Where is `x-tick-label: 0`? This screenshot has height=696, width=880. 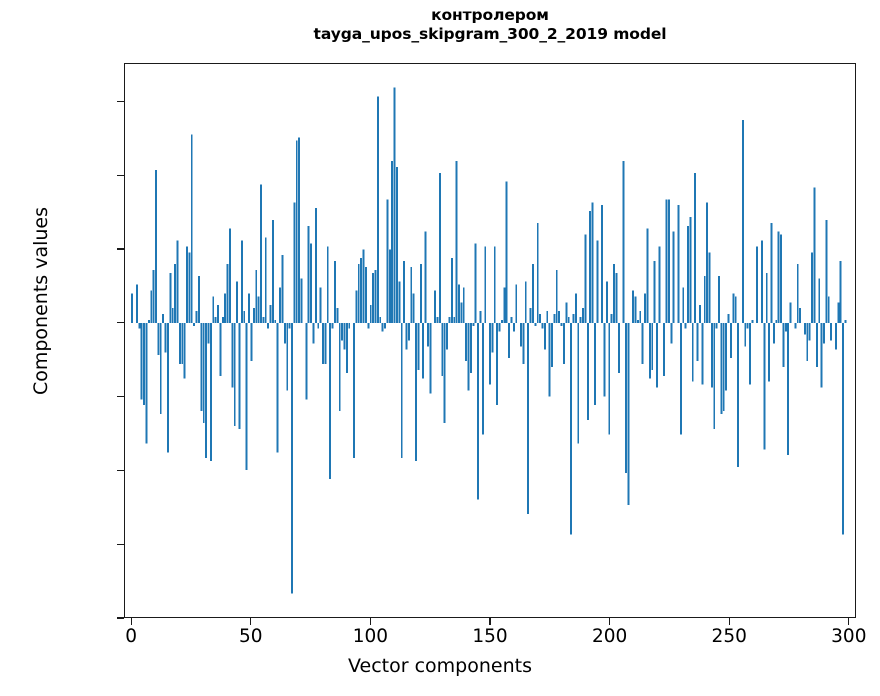 x-tick-label: 0 is located at coordinates (131, 636).